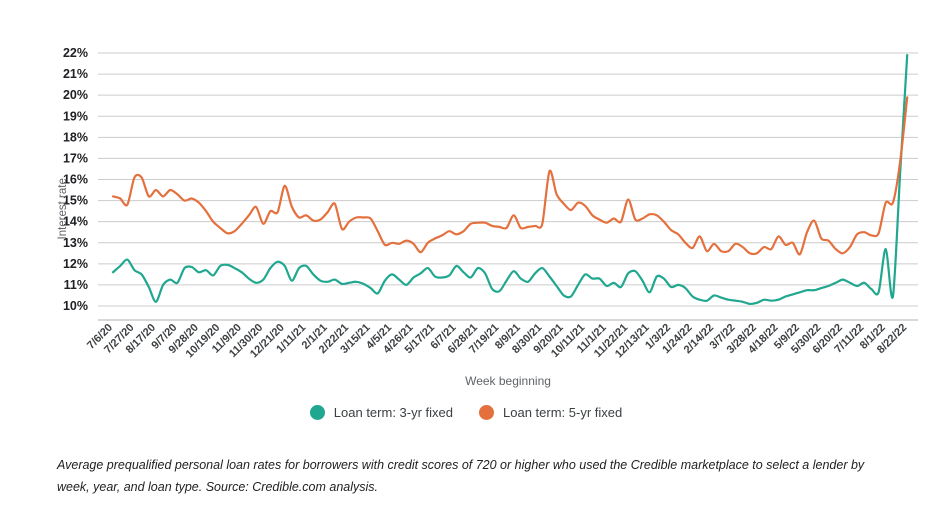 The width and height of the screenshot is (932, 524). Describe the element at coordinates (75, 53) in the screenshot. I see `y-tick-label: 22%` at that location.